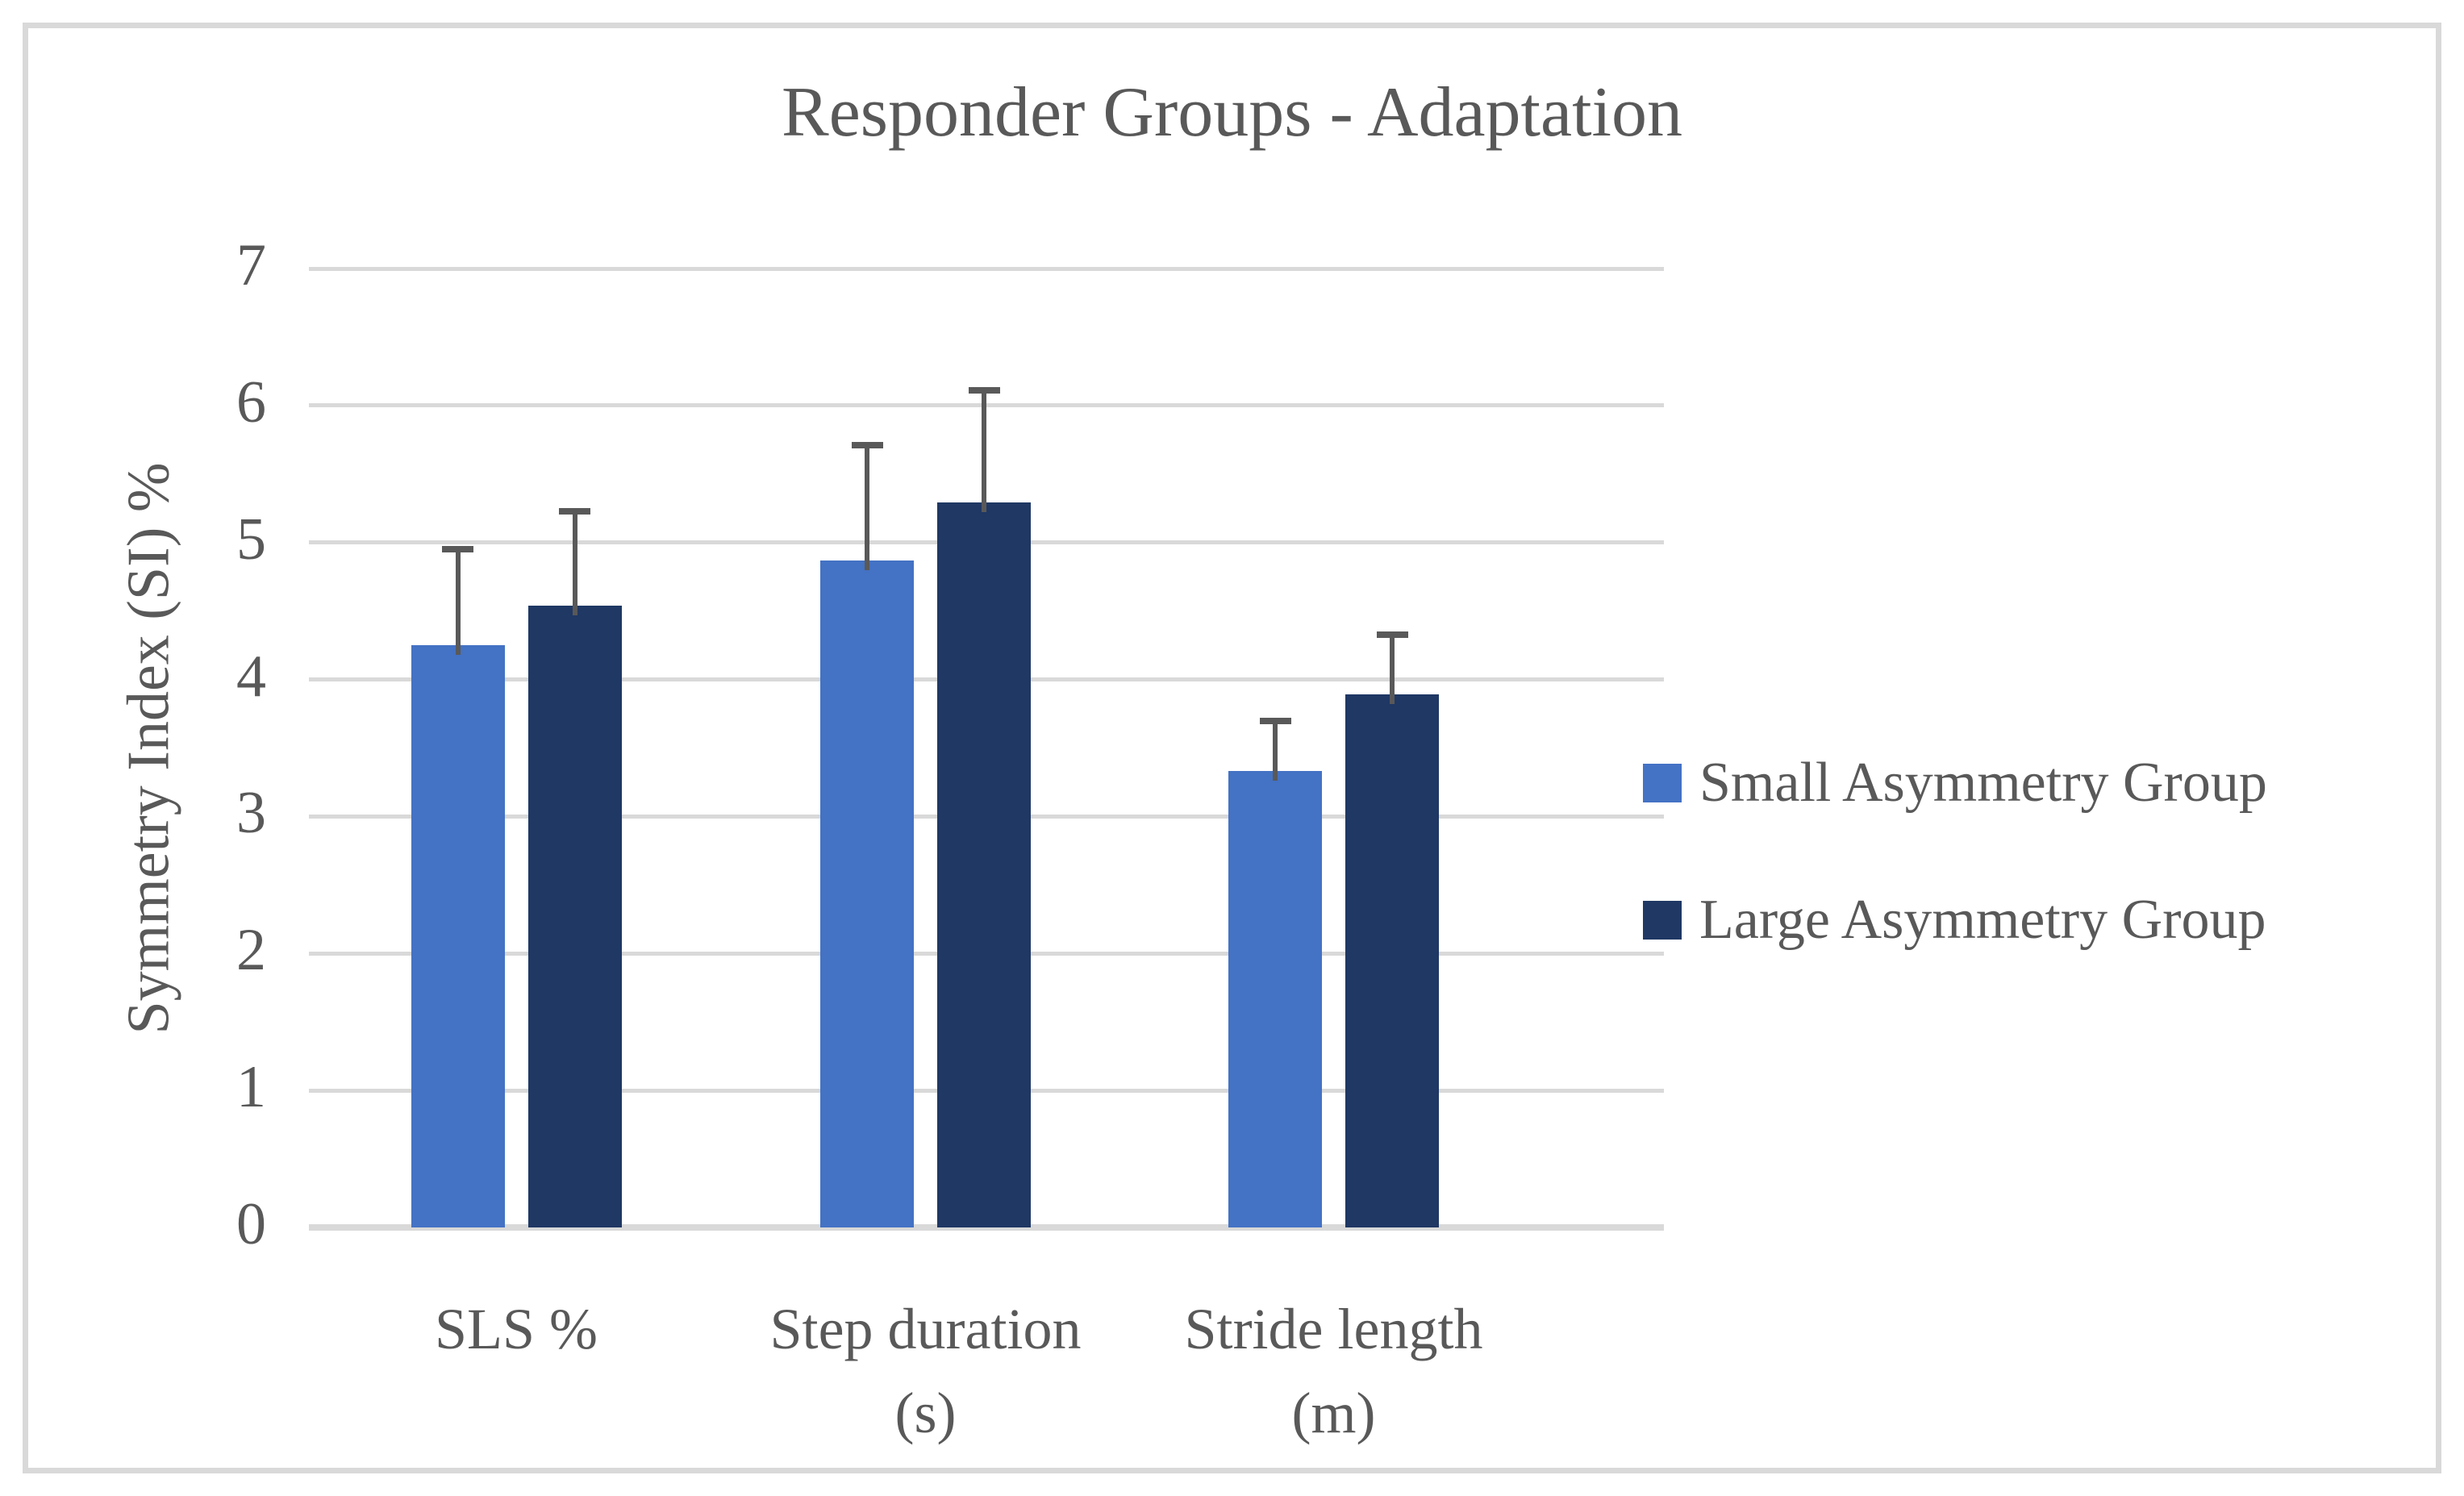  I want to click on legend-label: Large Asymmetry Group, so click(1982, 920).